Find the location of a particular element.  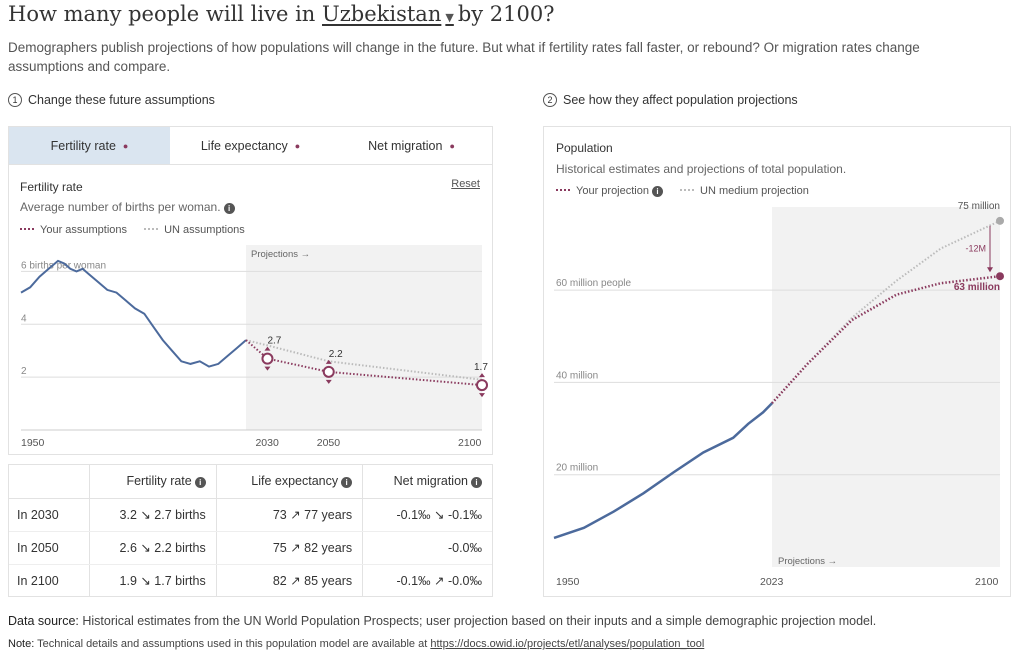

header-label: Net migration is located at coordinates (430, 481).